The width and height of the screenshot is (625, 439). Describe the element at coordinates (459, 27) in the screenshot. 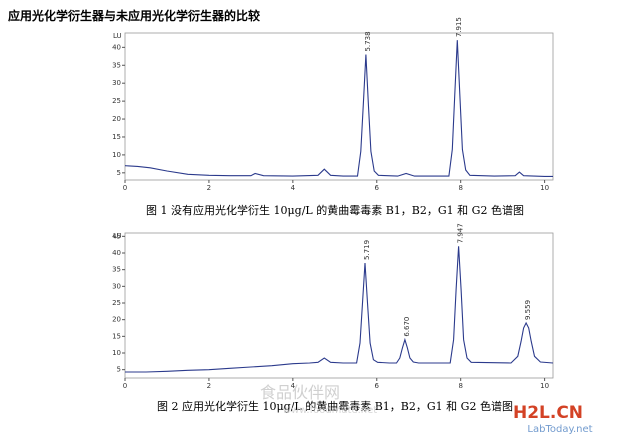

I see `peak-label: 7.915` at that location.